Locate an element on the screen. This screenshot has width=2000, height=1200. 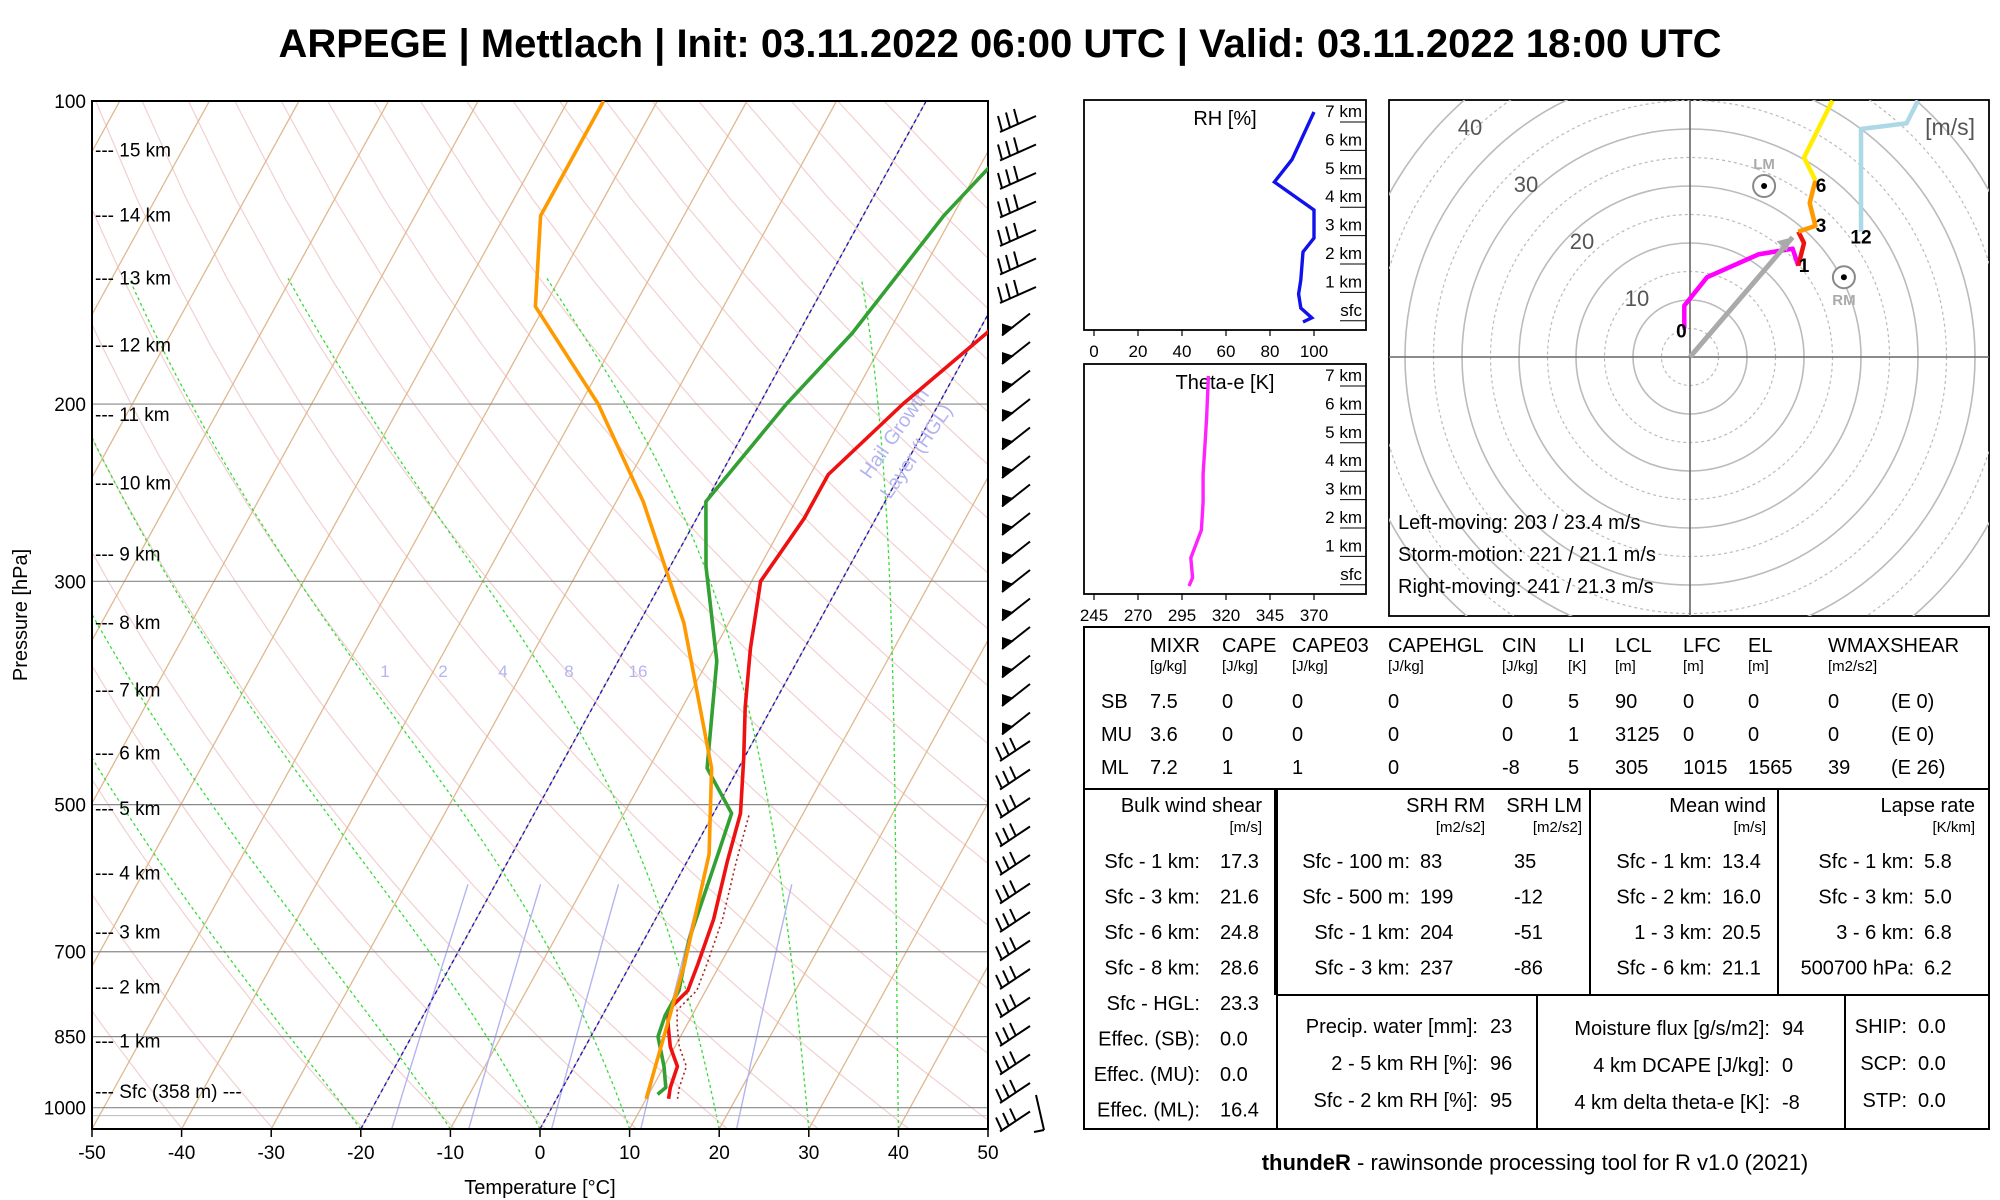
theta-e-profile-line is located at coordinates (1199, 481).